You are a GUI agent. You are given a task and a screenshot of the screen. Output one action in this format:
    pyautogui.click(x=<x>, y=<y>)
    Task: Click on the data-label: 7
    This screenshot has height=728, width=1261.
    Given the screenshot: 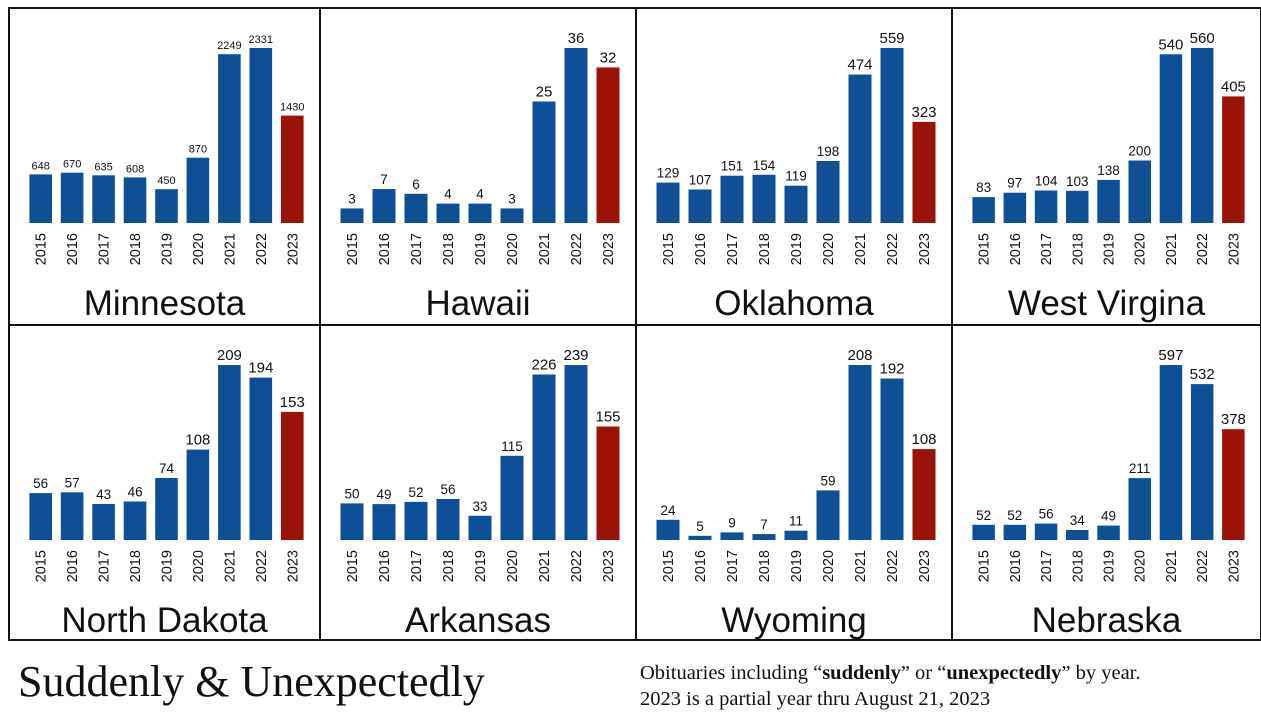 What is the action you would take?
    pyautogui.click(x=764, y=524)
    